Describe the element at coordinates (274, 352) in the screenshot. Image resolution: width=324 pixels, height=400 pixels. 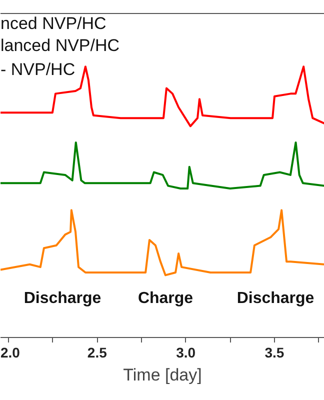
I see `x-tick-label: 3.5` at that location.